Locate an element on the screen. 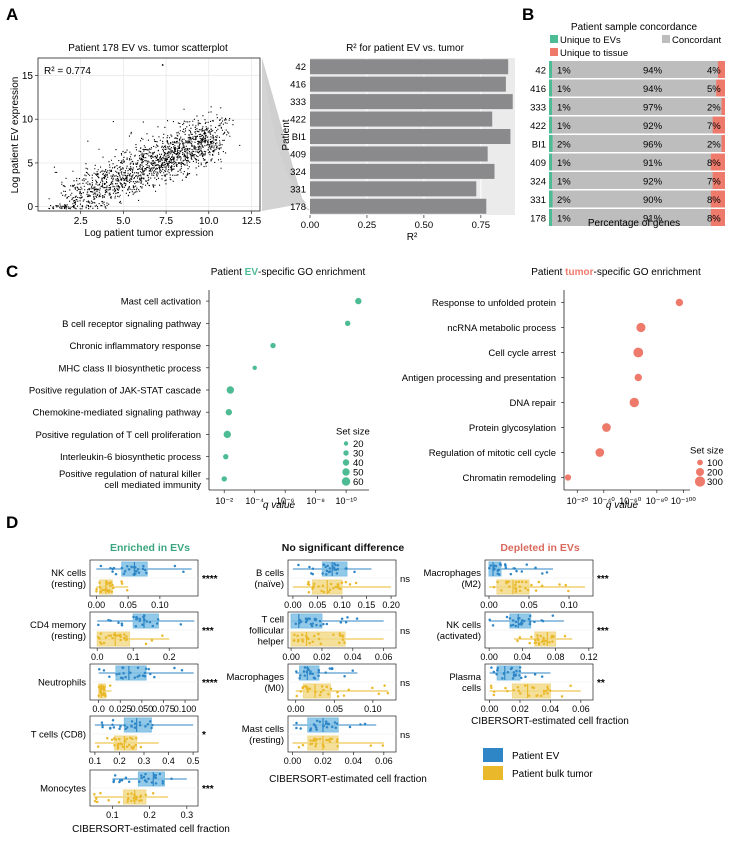  go-tumor-title-highlight: tumor is located at coordinates (579, 272).